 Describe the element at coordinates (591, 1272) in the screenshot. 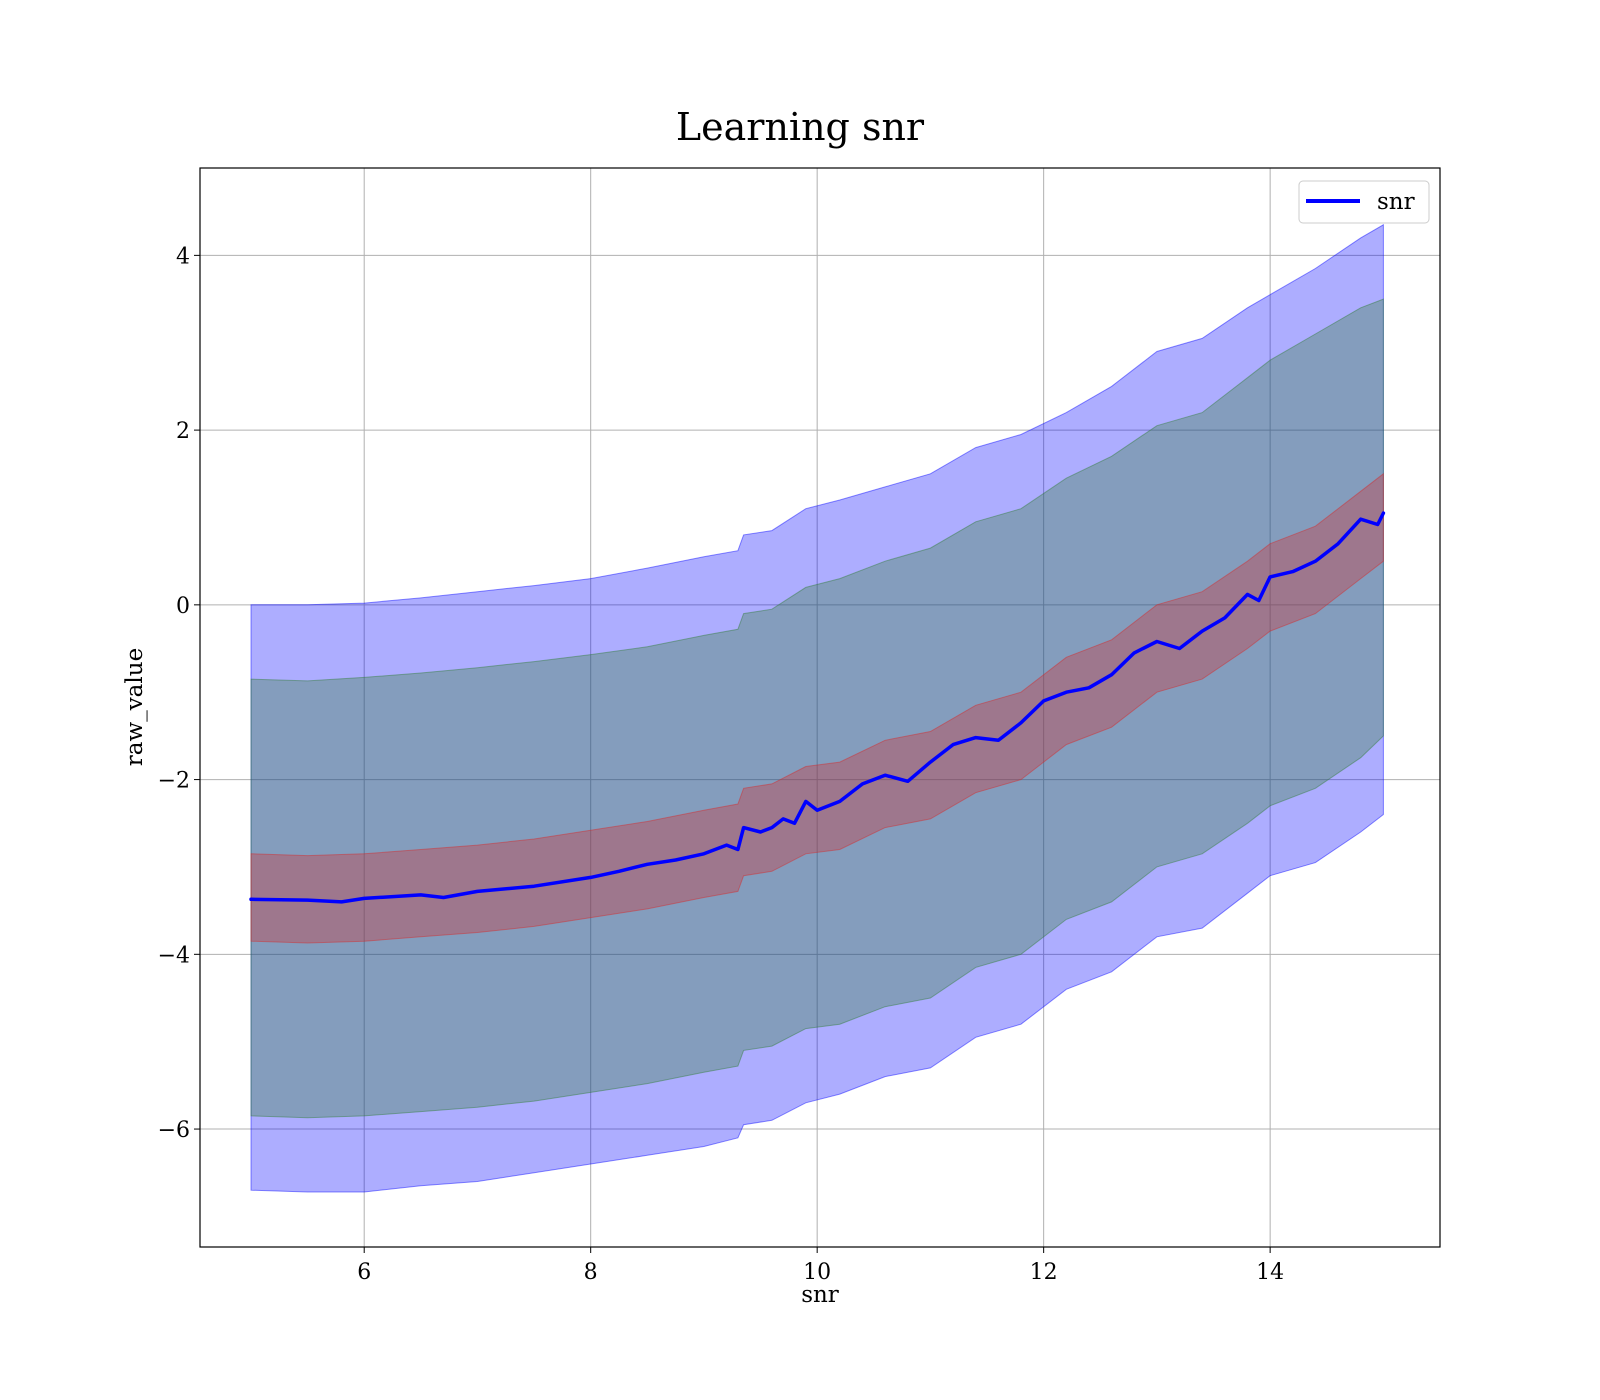

I see `x-tick-label: 8` at that location.